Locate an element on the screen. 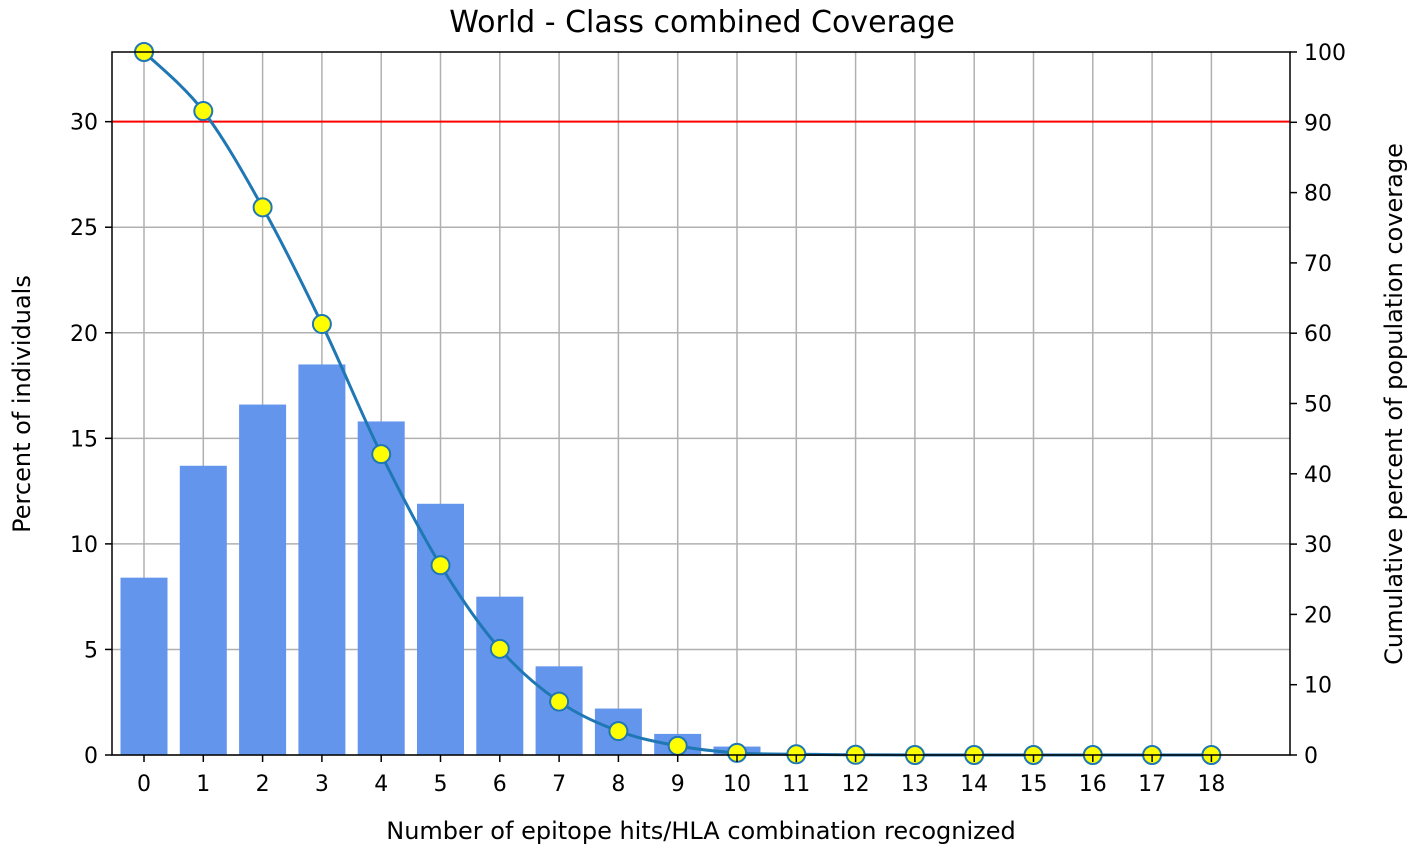  y-tick-label: 10 is located at coordinates (84, 545).